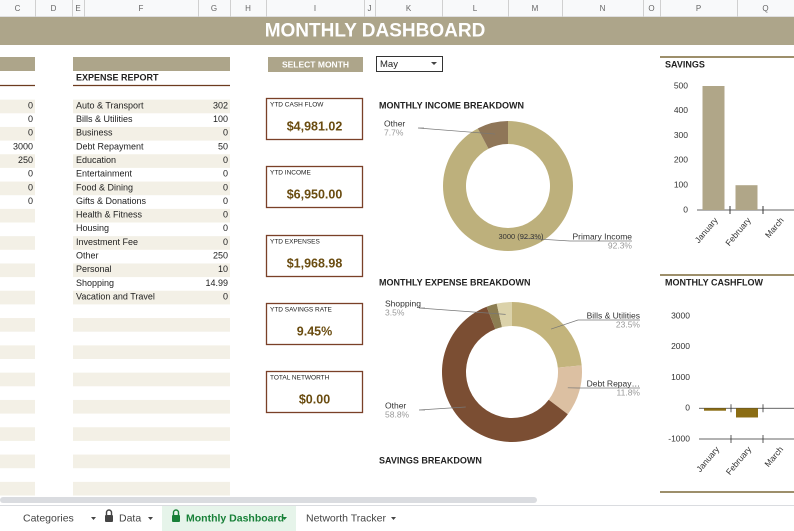  What do you see at coordinates (521, 236) in the screenshot?
I see `inside-label: 3000 (92.3%)` at bounding box center [521, 236].